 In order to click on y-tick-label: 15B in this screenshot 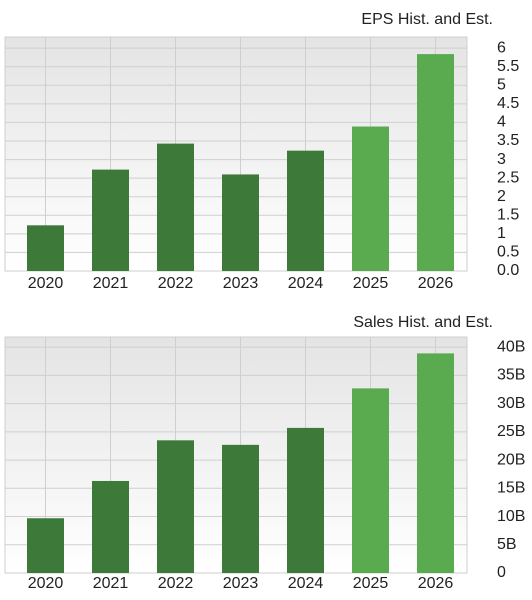, I will do `click(511, 488)`.